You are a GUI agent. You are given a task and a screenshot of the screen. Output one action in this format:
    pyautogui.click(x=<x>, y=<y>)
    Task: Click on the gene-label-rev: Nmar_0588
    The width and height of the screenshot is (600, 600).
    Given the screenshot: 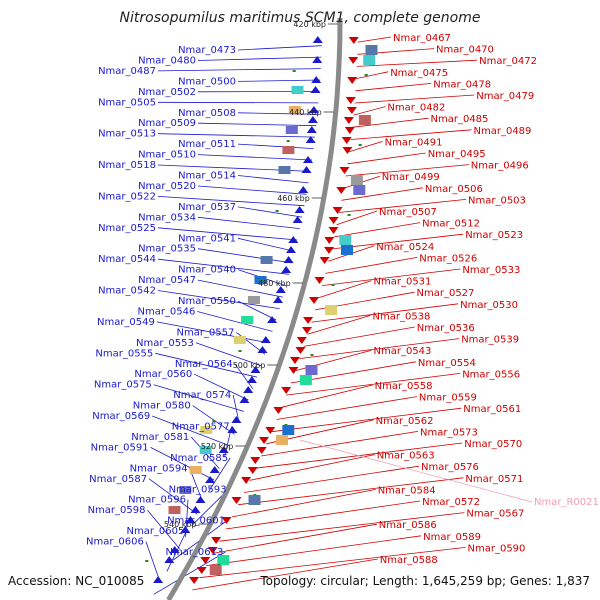 What is the action you would take?
    pyautogui.click(x=409, y=560)
    